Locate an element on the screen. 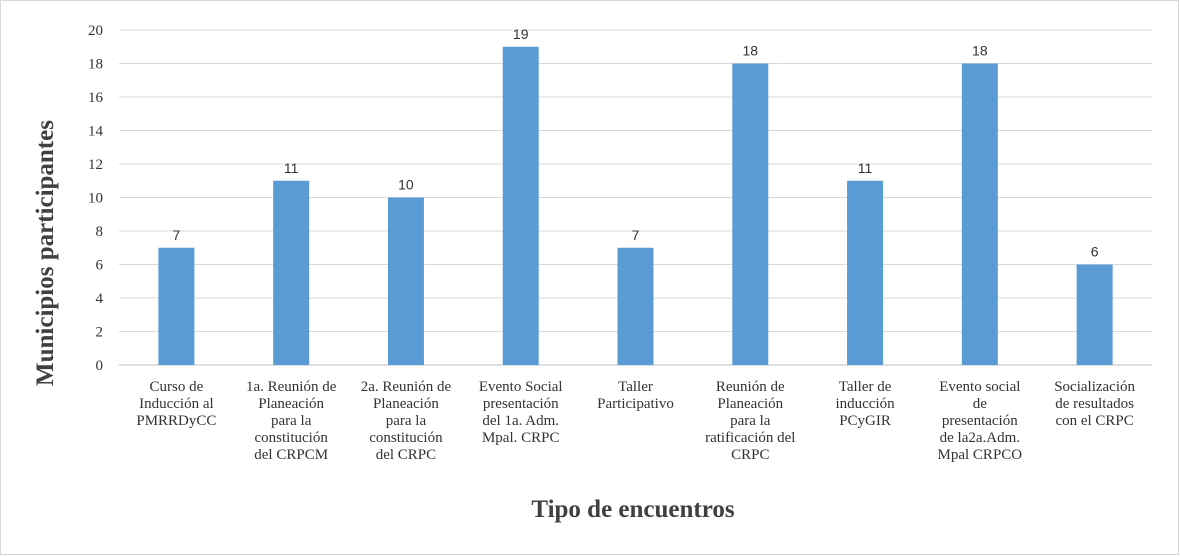  data-label: 6 is located at coordinates (1095, 252).